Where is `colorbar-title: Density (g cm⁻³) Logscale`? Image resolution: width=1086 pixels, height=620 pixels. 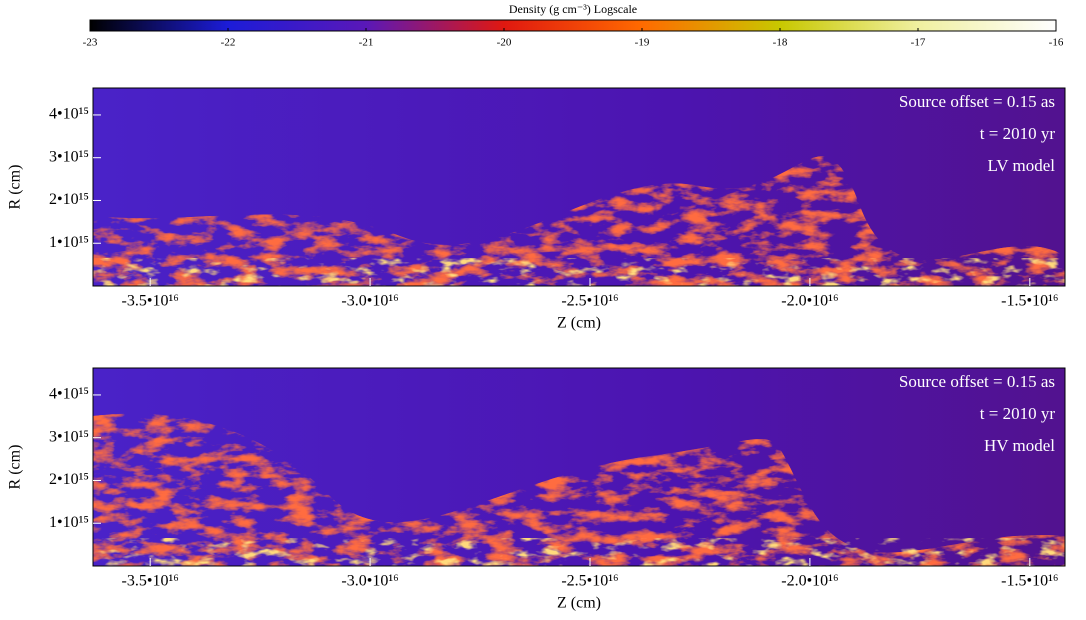 colorbar-title: Density (g cm⁻³) Logscale is located at coordinates (573, 9).